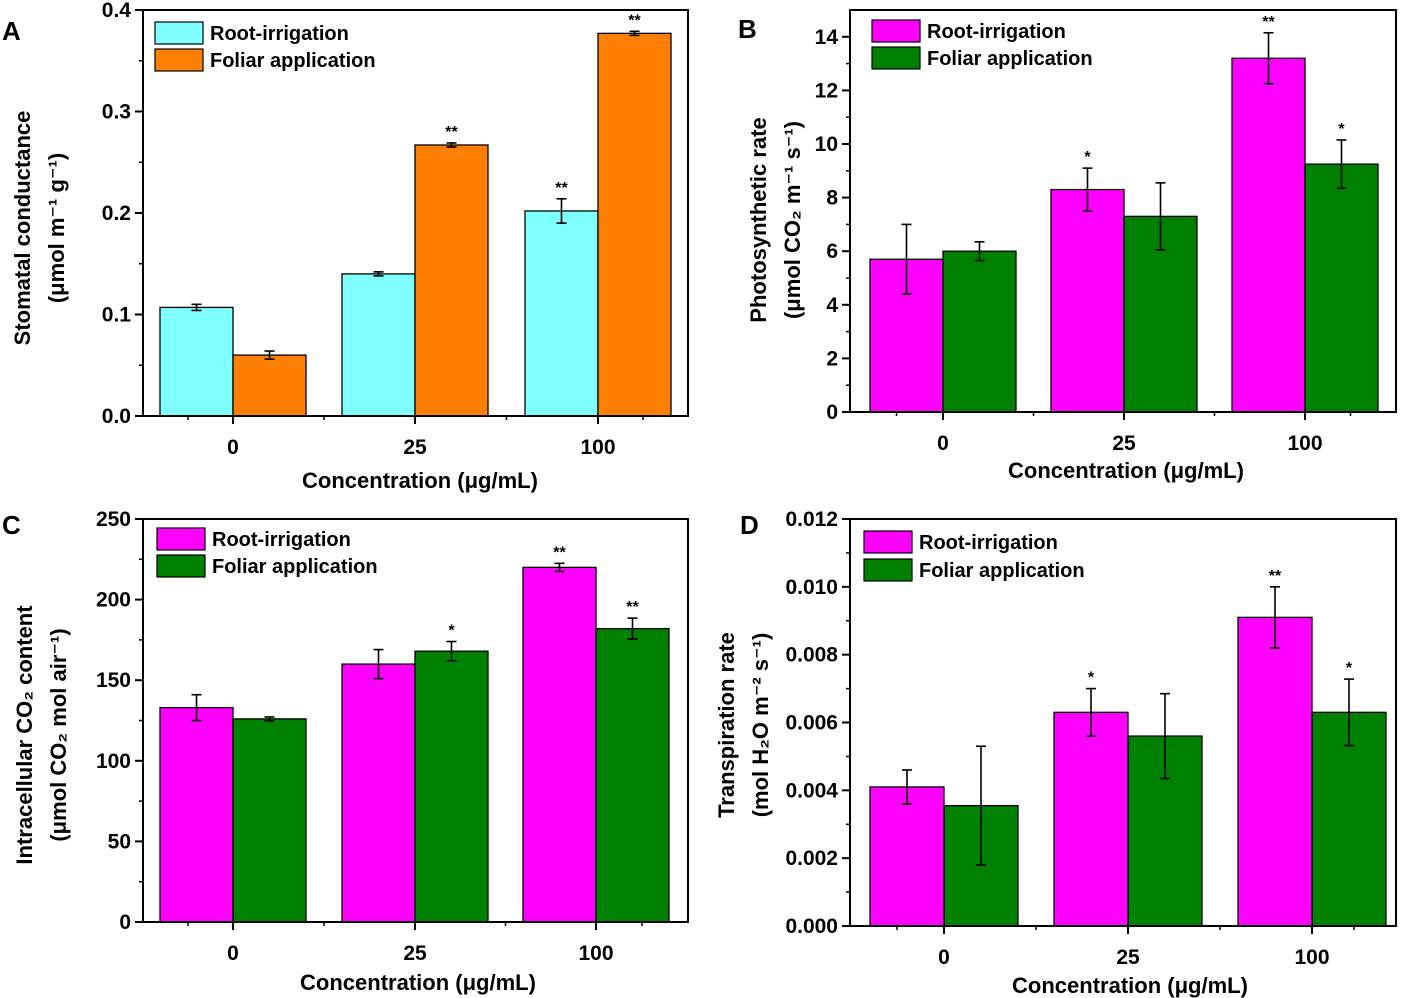 Image resolution: width=1406 pixels, height=998 pixels. What do you see at coordinates (113, 600) in the screenshot?
I see `y-tick-label: 200` at bounding box center [113, 600].